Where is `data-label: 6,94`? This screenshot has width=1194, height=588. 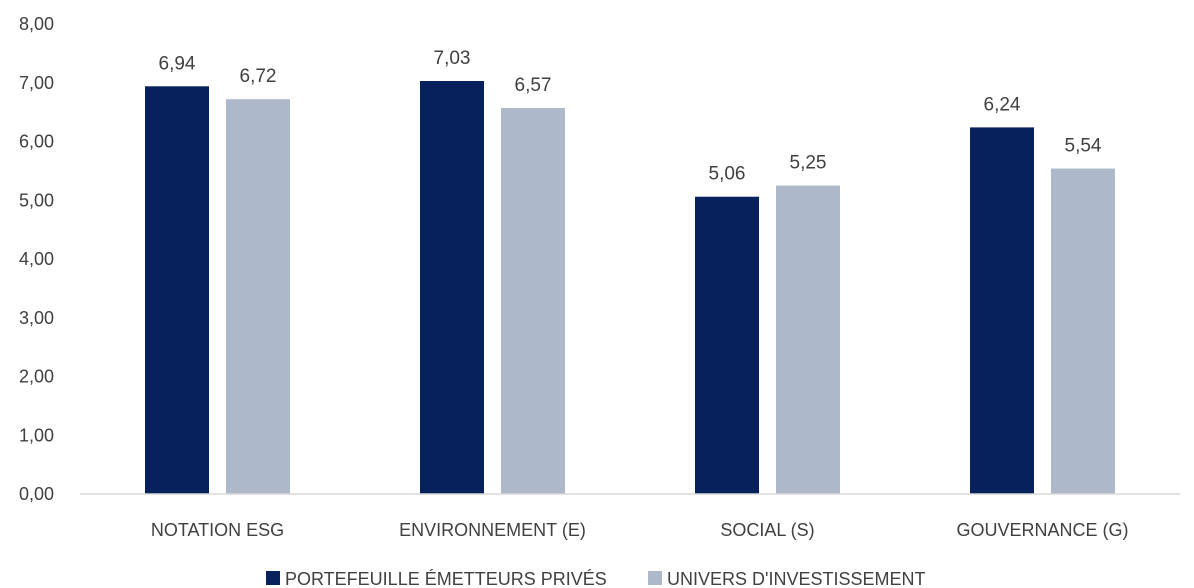 data-label: 6,94 is located at coordinates (177, 63).